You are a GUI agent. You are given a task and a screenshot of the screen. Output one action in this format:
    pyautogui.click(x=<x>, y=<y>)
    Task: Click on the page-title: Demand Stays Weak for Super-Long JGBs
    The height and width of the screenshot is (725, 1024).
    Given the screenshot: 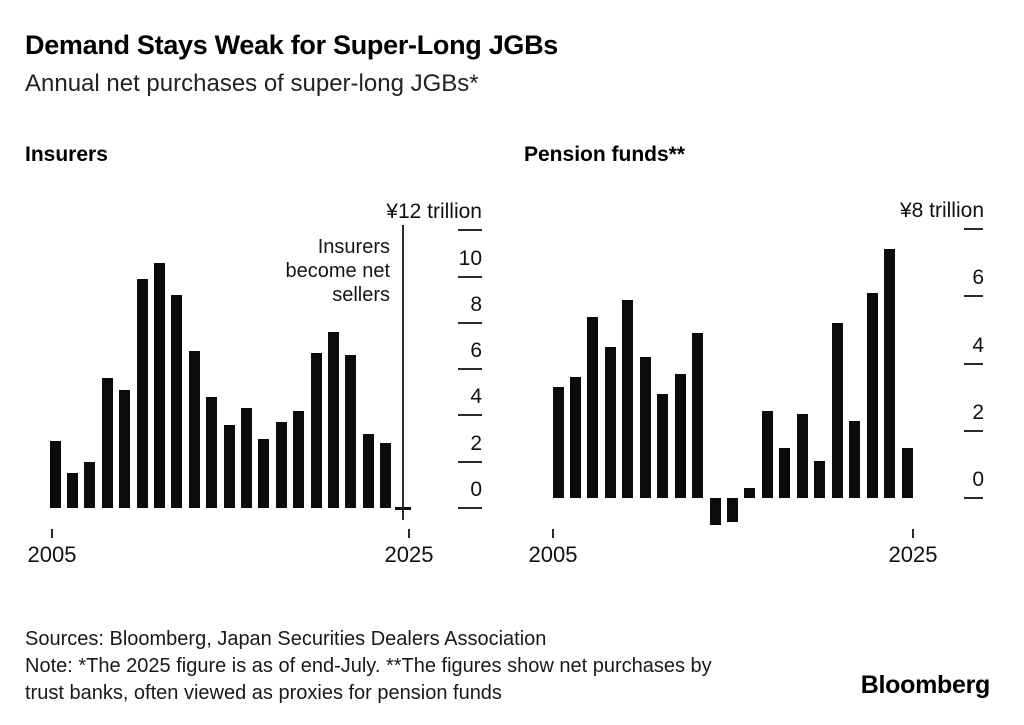 What is the action you would take?
    pyautogui.click(x=292, y=45)
    